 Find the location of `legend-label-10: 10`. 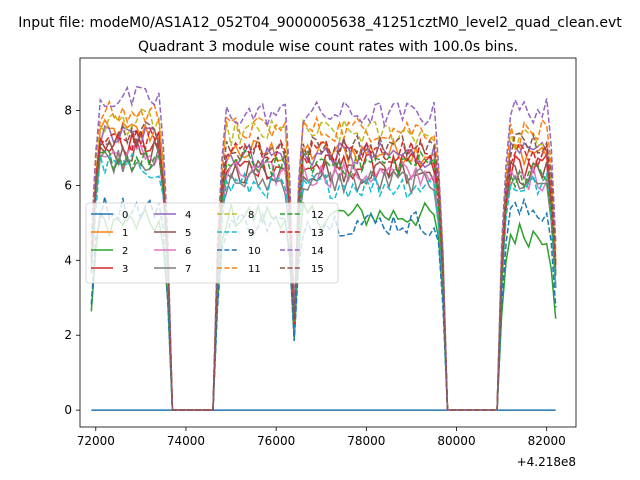

legend-label-10: 10 is located at coordinates (254, 251).